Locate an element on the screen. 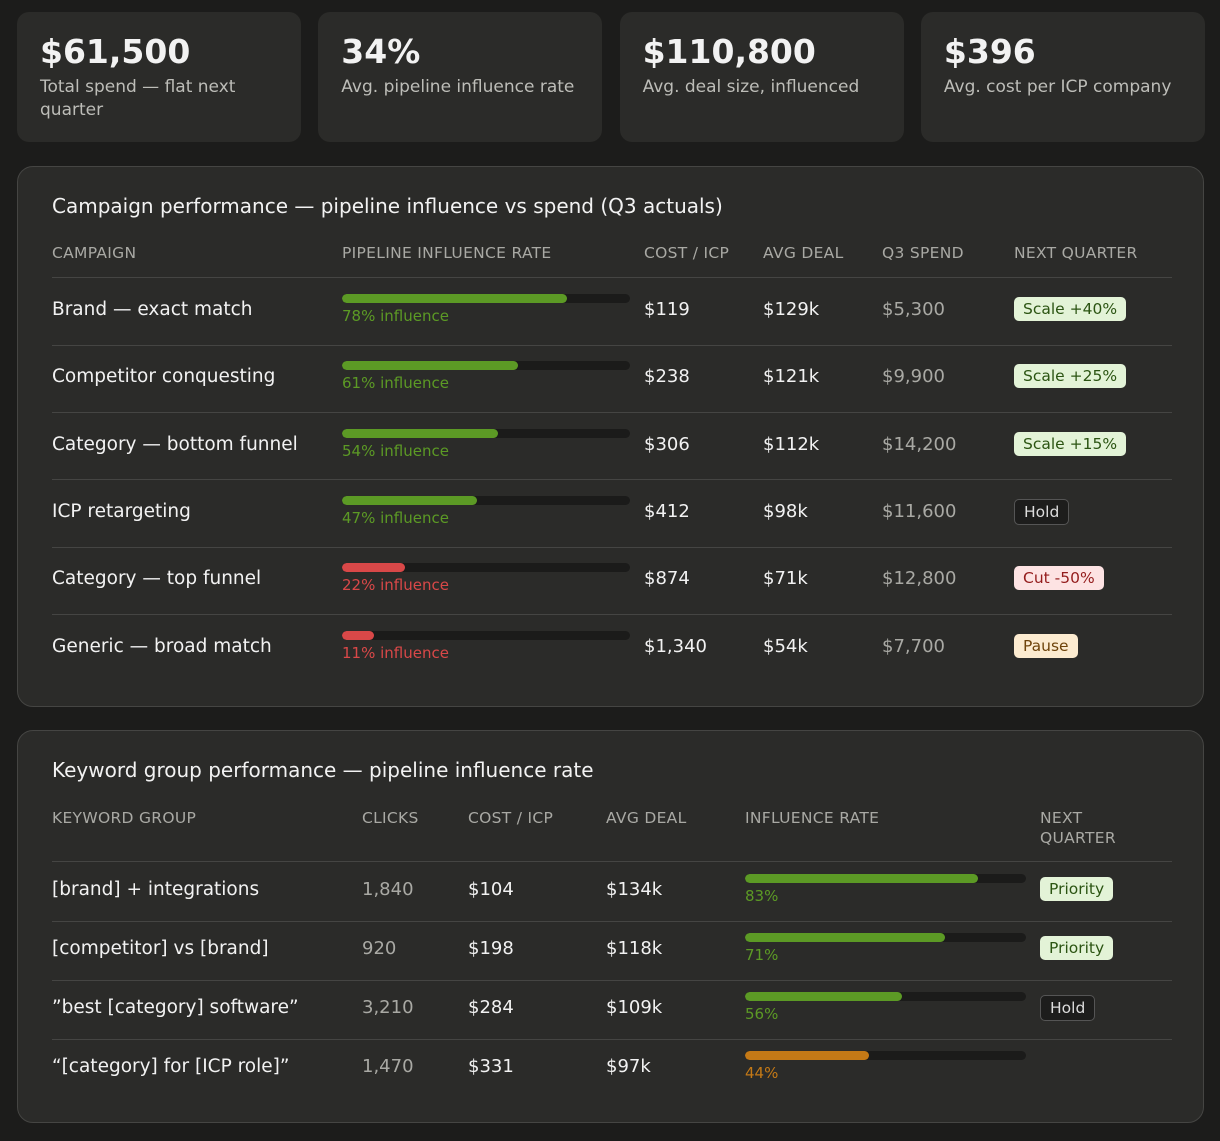  influence-label: 78% influence is located at coordinates (395, 316).